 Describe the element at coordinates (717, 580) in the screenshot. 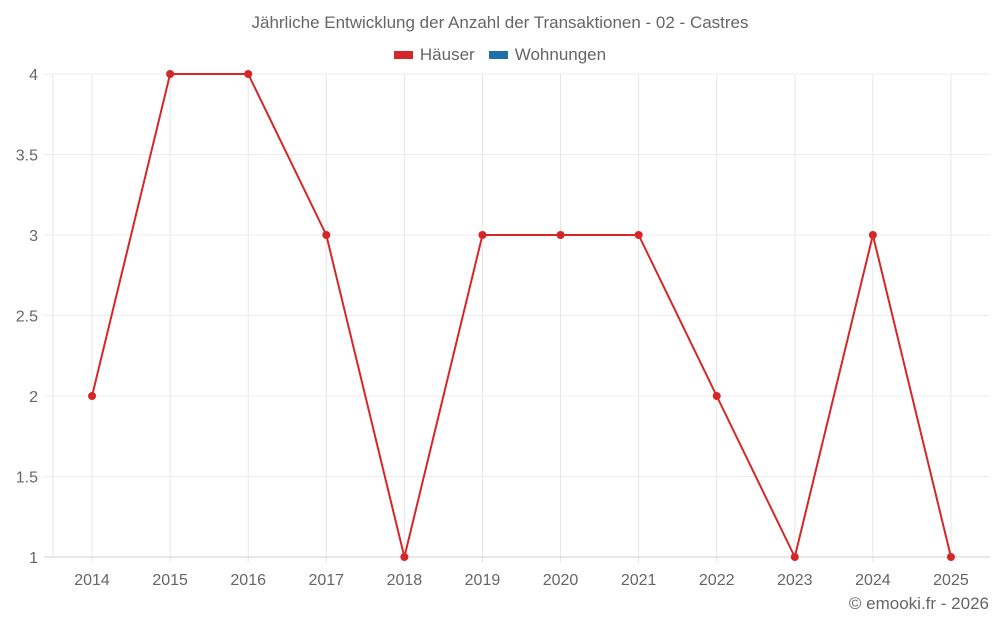

I see `x-tick-label: 2022` at that location.